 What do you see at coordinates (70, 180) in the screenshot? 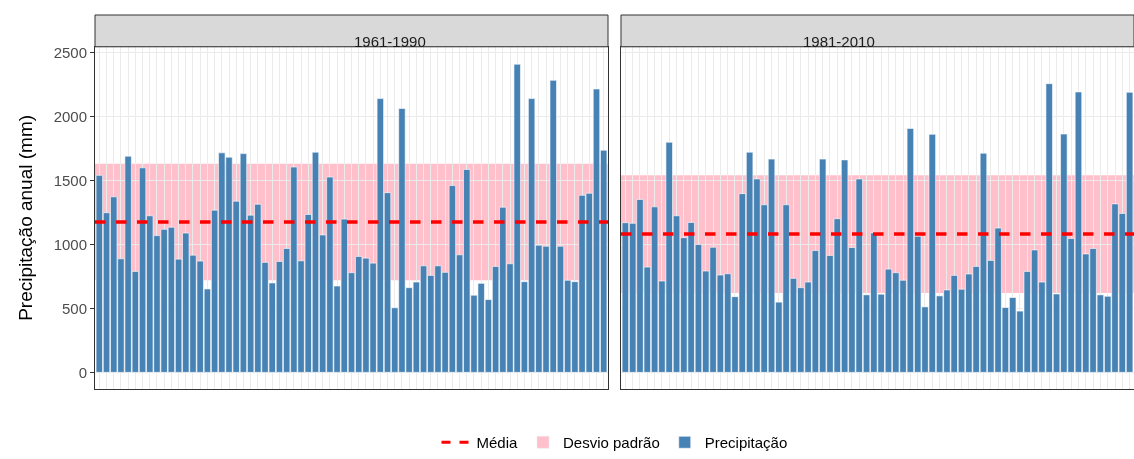
I see `y-tick-label: 1500` at bounding box center [70, 180].